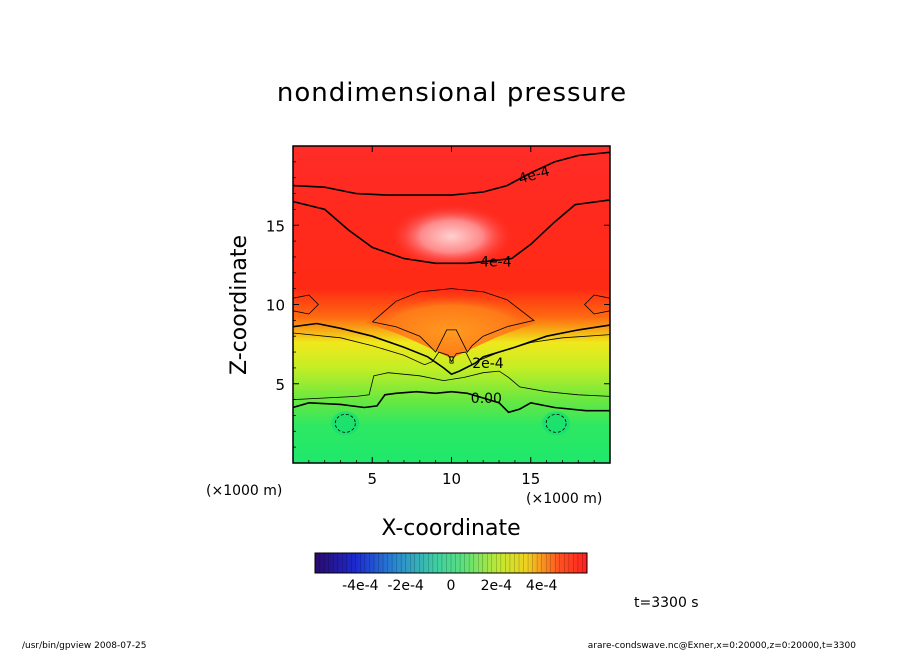  What do you see at coordinates (564, 499) in the screenshot?
I see `x-unit-label-right: (×1000 m)` at bounding box center [564, 499].